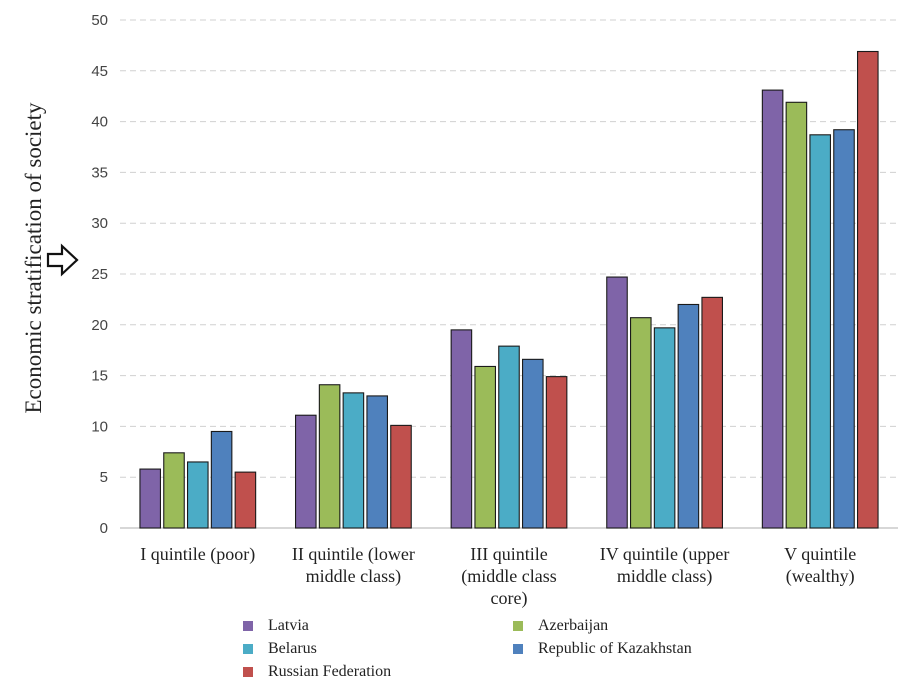 This screenshot has width=903, height=693. What do you see at coordinates (99, 426) in the screenshot?
I see `y-tick-label: 10` at bounding box center [99, 426].